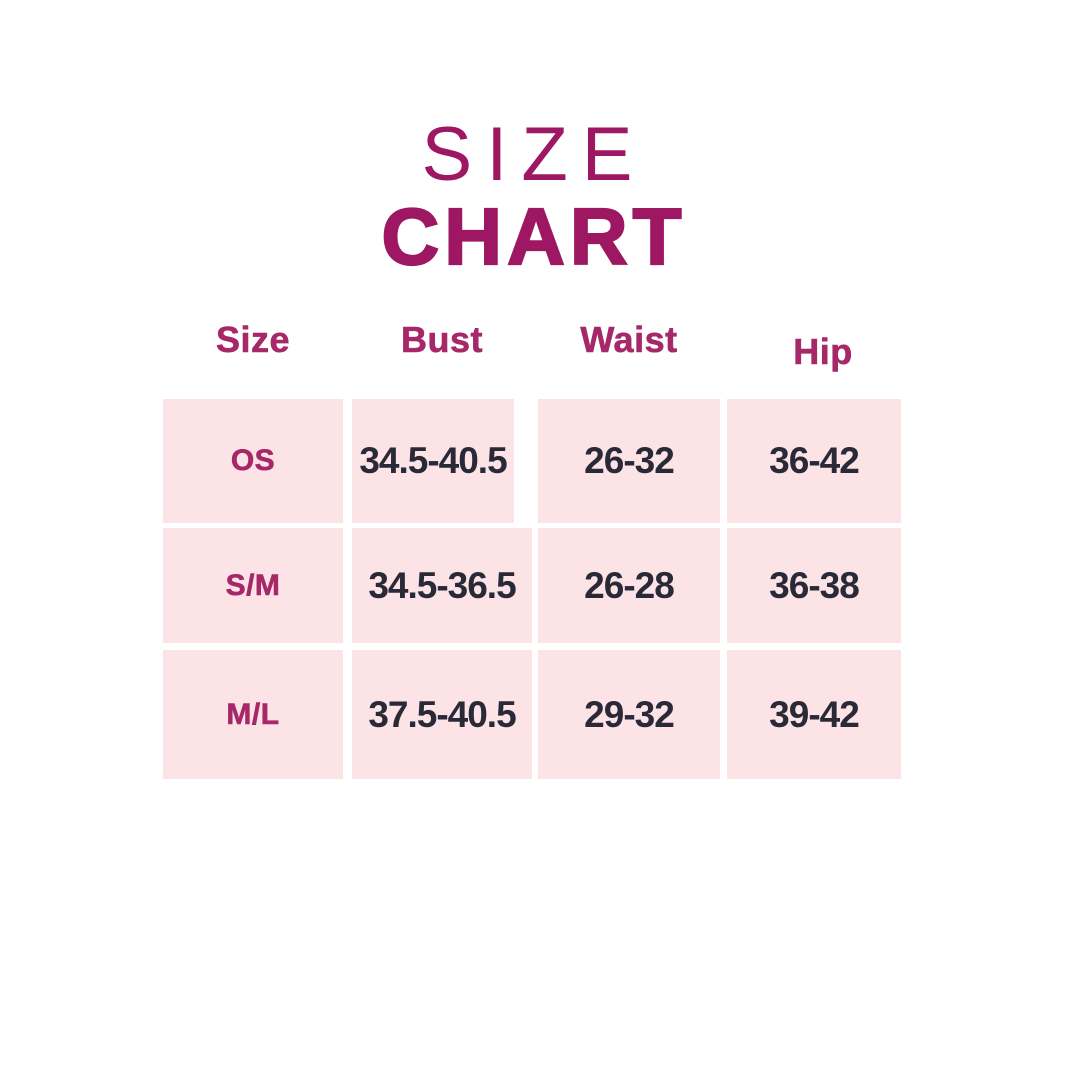 Image resolution: width=1080 pixels, height=1080 pixels. I want to click on table-row-ml-size-cell: M/L, so click(253, 714).